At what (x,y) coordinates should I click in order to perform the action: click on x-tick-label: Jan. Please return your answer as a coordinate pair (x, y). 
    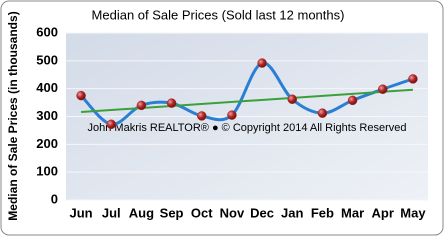
    Looking at the image, I should click on (292, 212).